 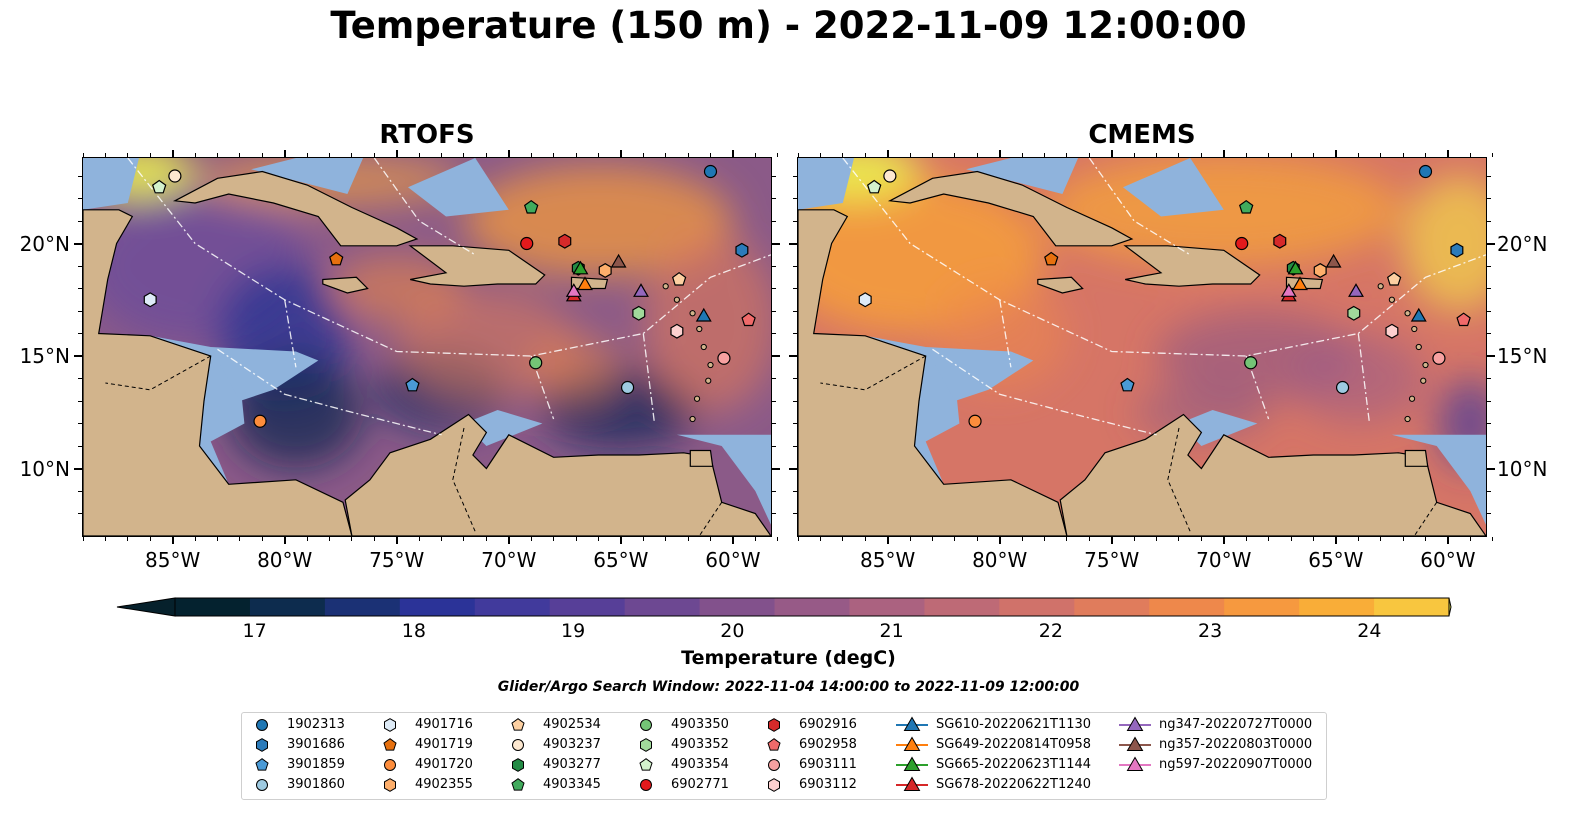 I want to click on legend-label: ng357-20220803T0000, so click(x=1236, y=744).